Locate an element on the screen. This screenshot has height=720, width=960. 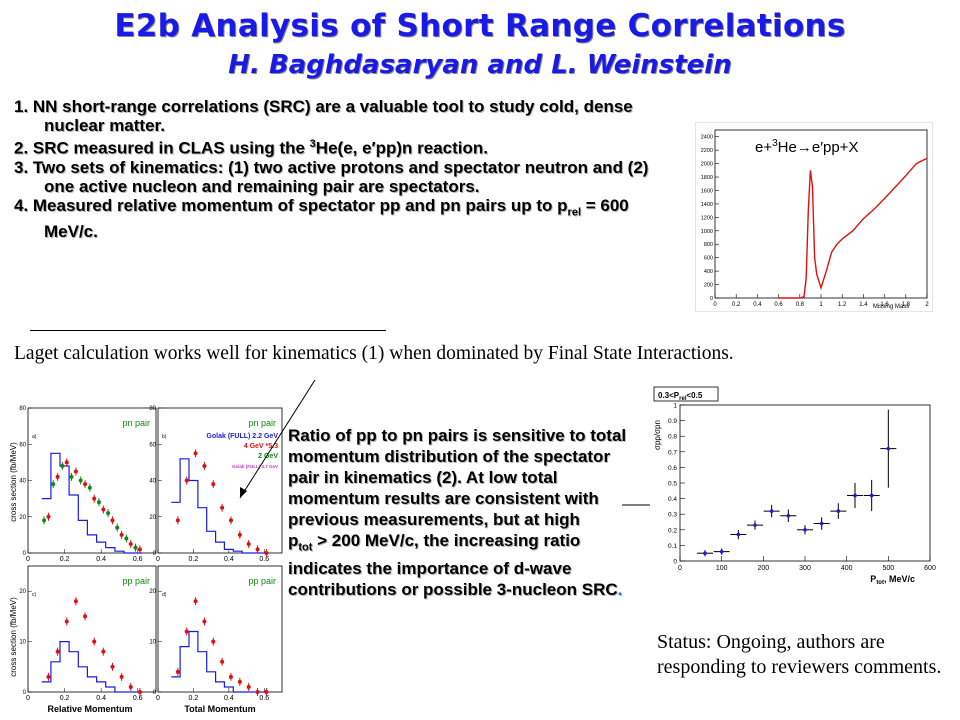
cross-section-panel: 0 0.2 0.4 0.6 0 10 20 pp pair c) is located at coordinates (88, 633).